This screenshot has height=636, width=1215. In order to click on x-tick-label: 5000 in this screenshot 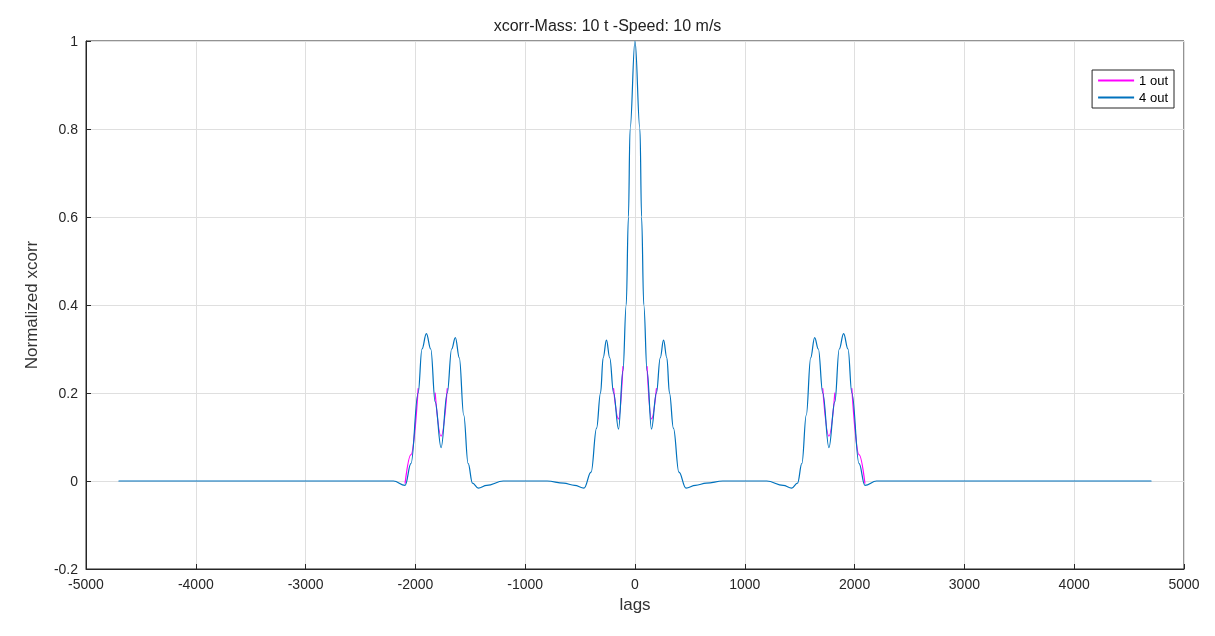, I will do `click(1184, 584)`.